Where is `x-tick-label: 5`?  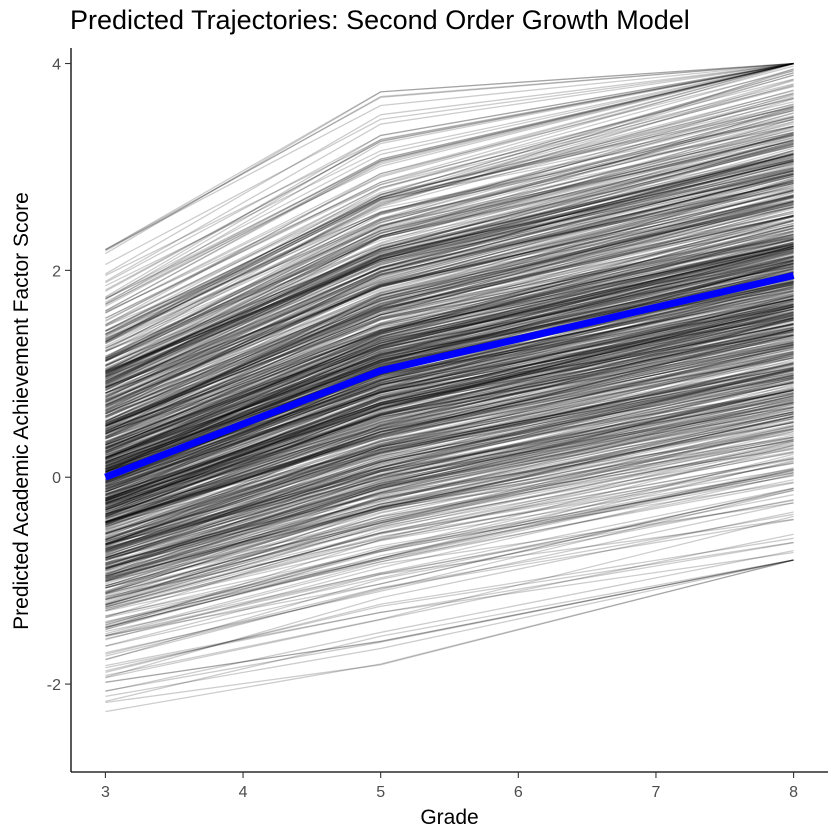 x-tick-label: 5 is located at coordinates (380, 792).